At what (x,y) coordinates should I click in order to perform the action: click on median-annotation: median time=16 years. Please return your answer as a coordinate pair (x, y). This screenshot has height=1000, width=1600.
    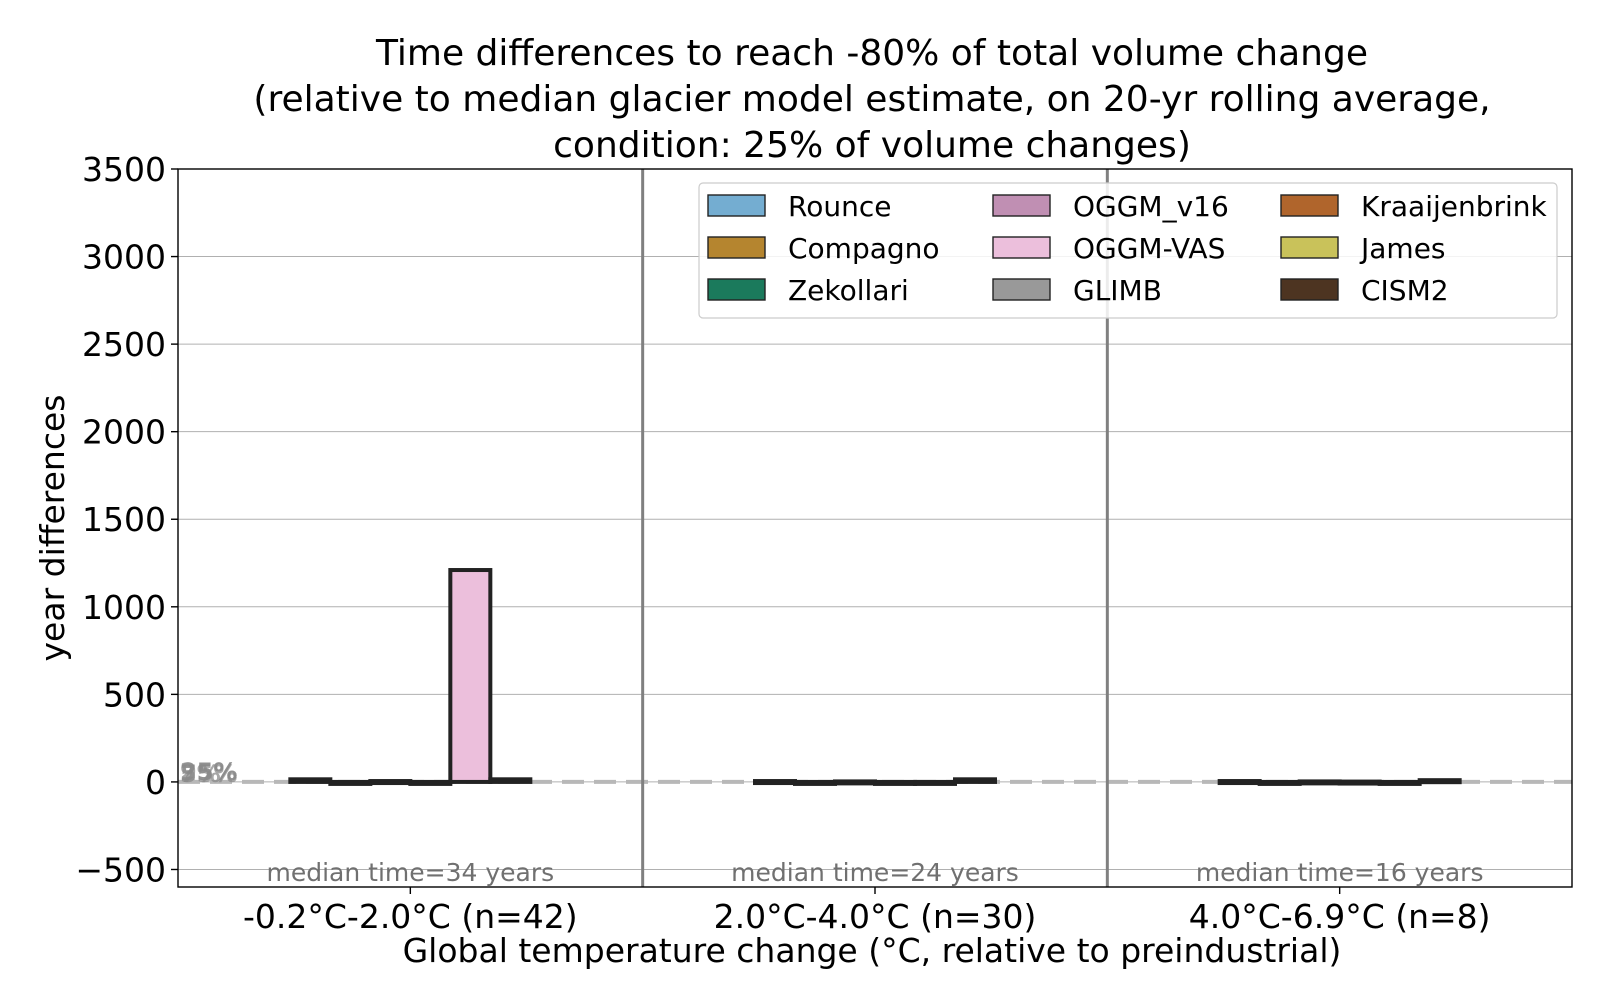
    Looking at the image, I should click on (1340, 872).